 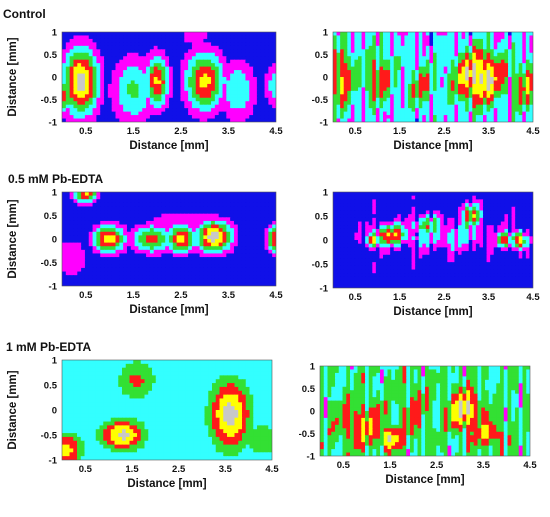 I want to click on y-tick-label: -0.5, so click(x=49, y=100).